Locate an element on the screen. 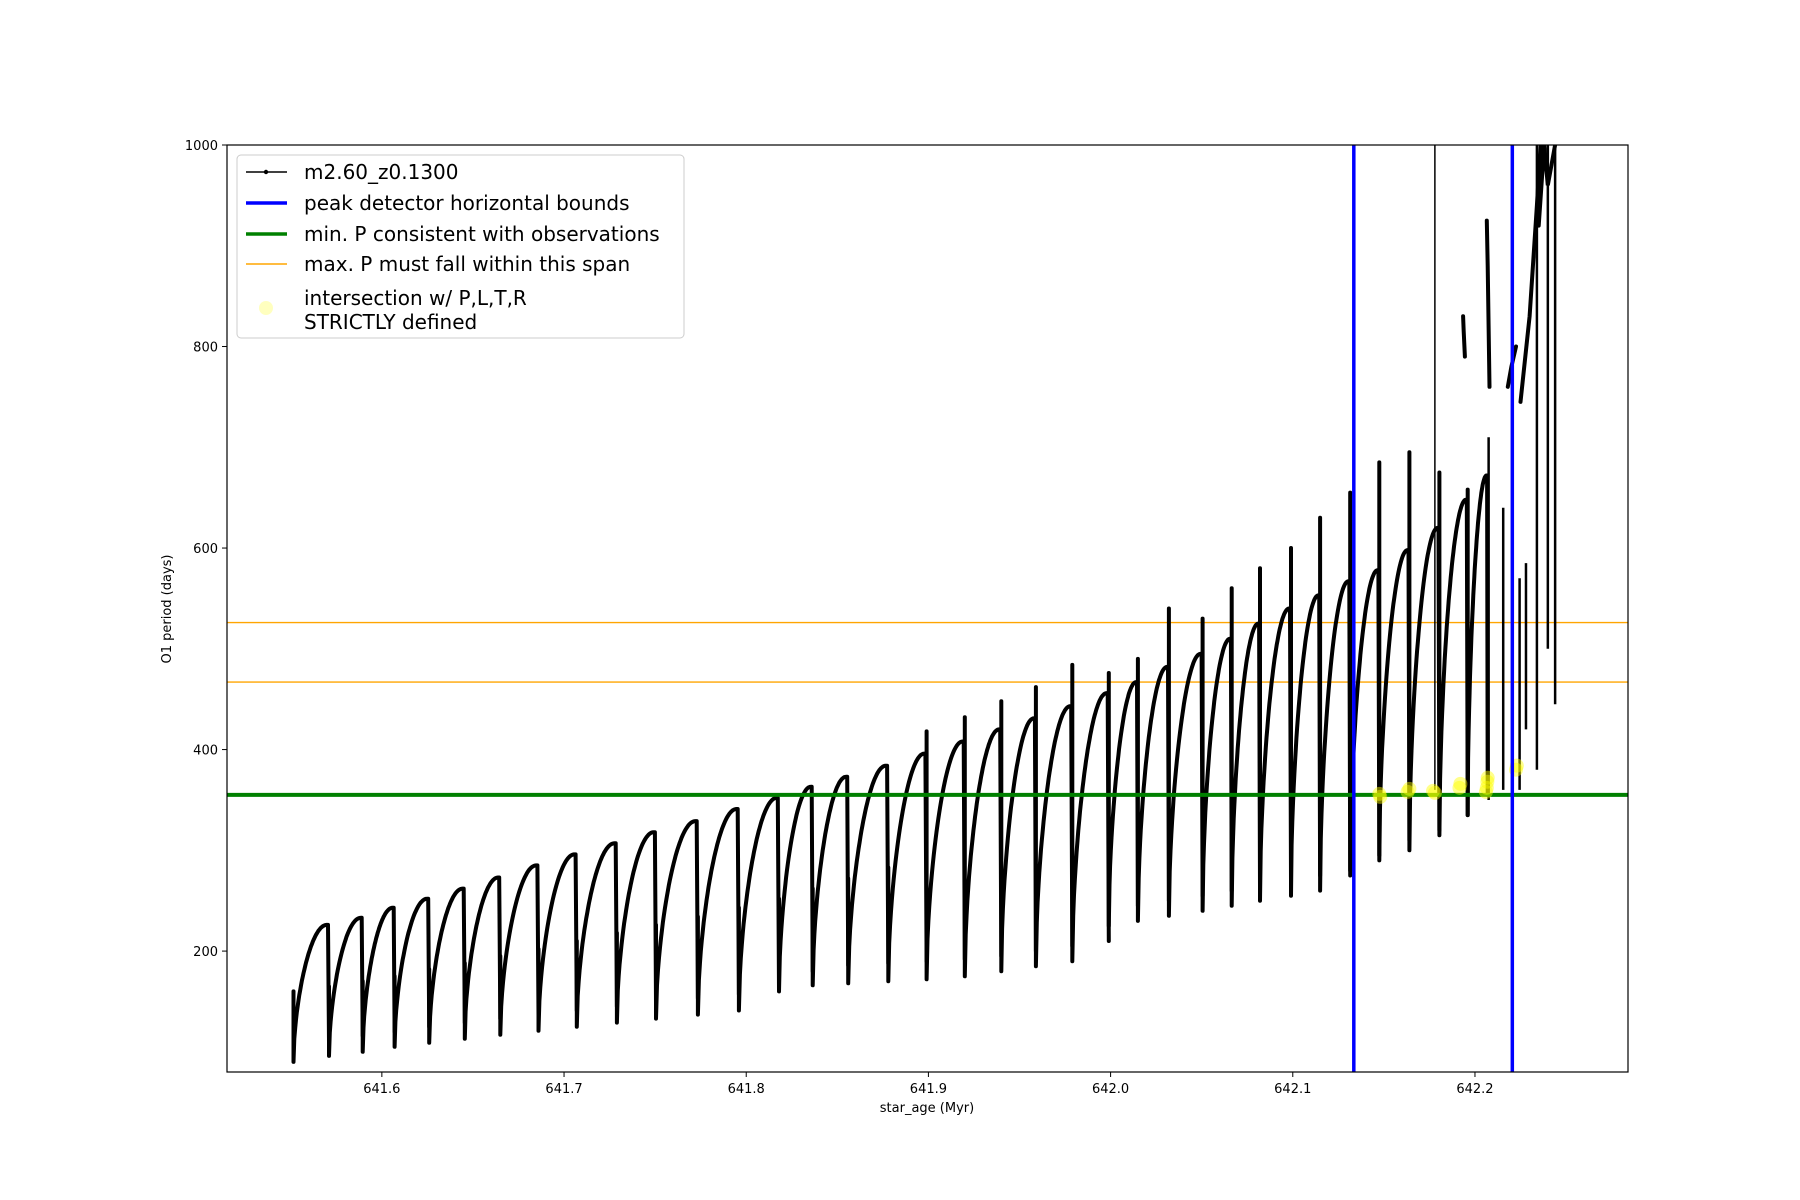 The height and width of the screenshot is (1200, 1800). legend-label-2: peak detector horizontal bounds is located at coordinates (467, 203).